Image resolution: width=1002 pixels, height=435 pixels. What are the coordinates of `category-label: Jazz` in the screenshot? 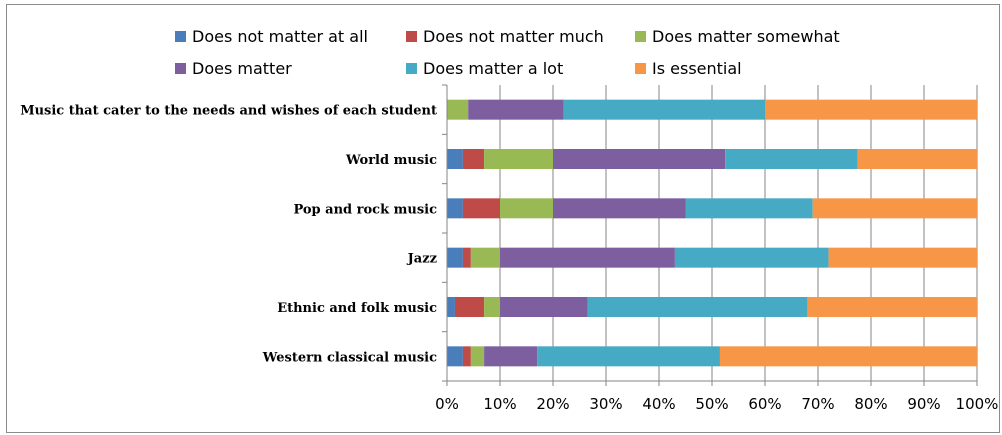 It's located at (422, 259).